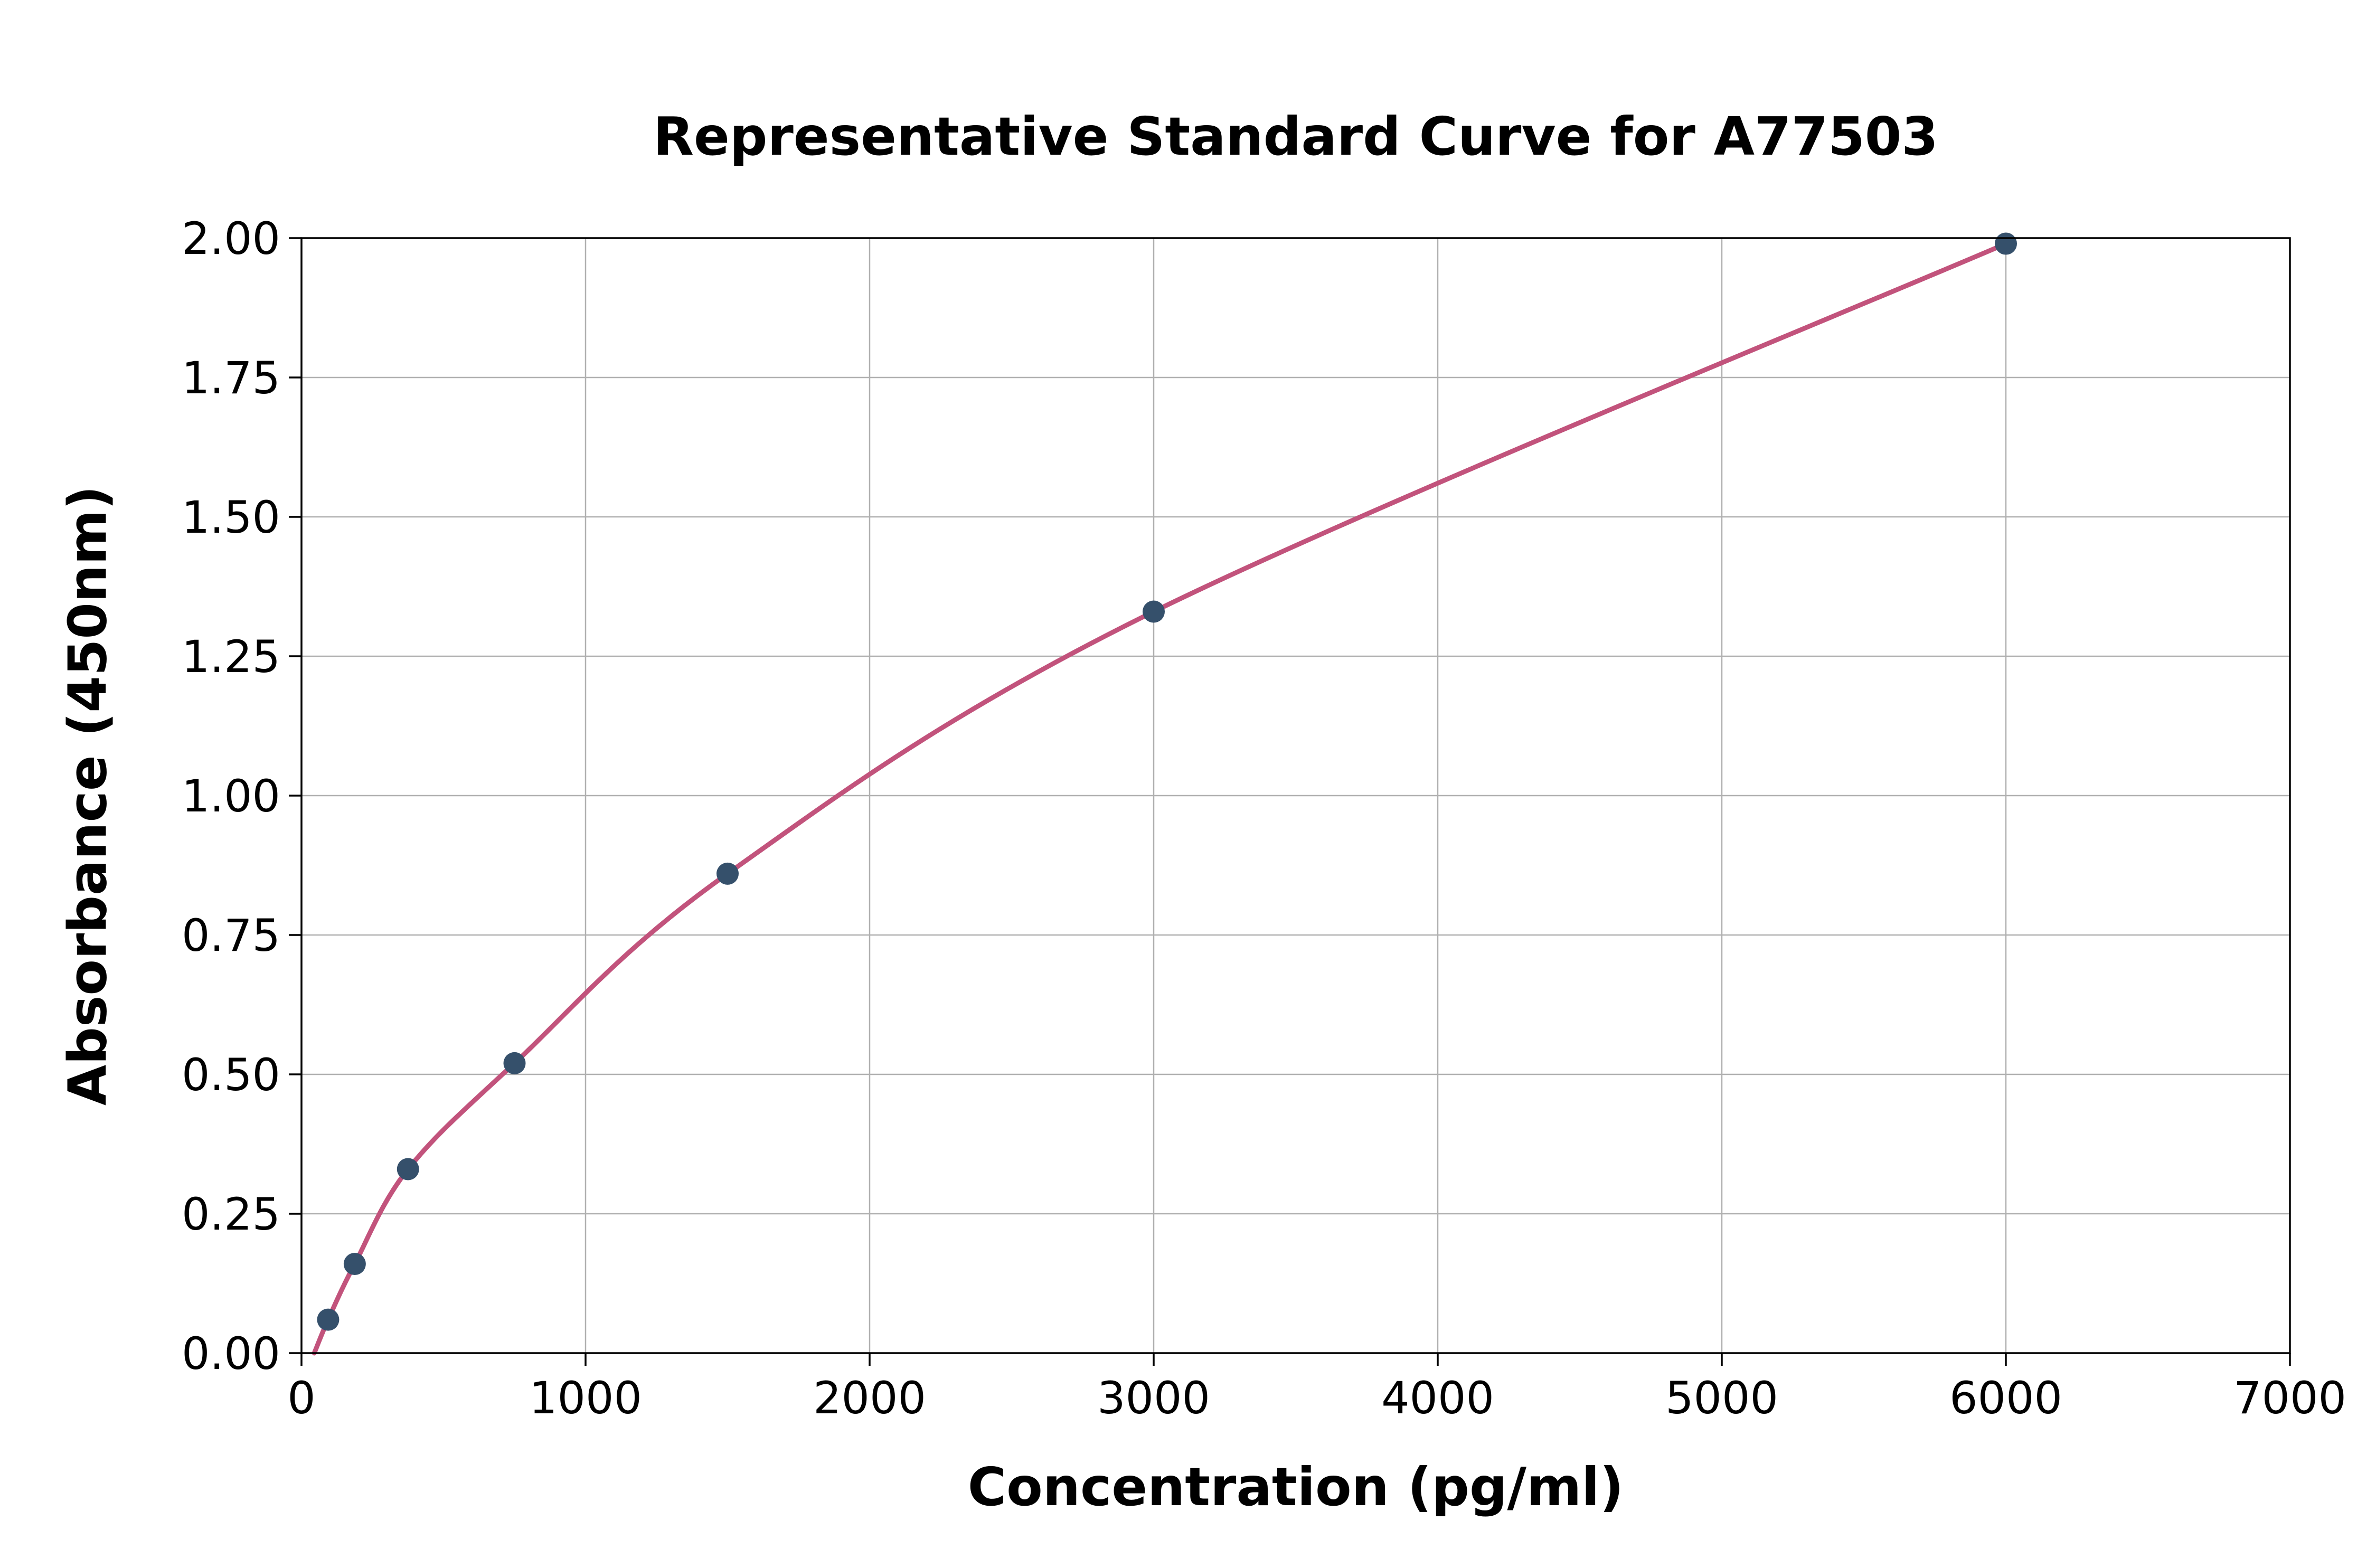  Describe the element at coordinates (231, 239) in the screenshot. I see `y-tick-label: 2.00` at that location.